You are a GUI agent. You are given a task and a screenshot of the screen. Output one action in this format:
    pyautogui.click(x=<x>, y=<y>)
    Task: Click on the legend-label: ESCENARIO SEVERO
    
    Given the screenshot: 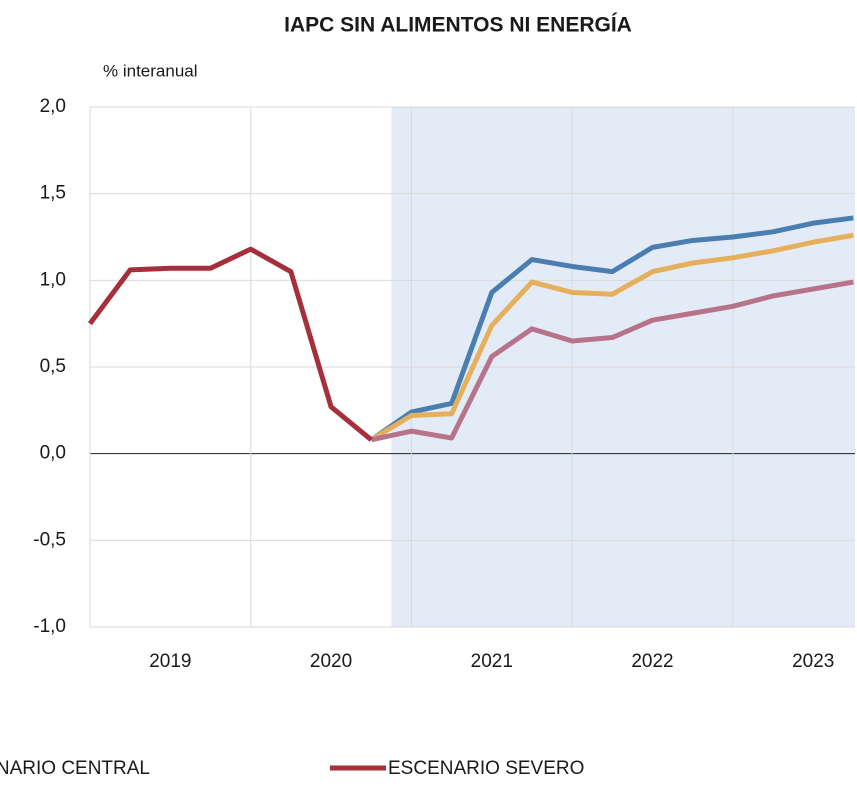 What is the action you would take?
    pyautogui.click(x=486, y=768)
    